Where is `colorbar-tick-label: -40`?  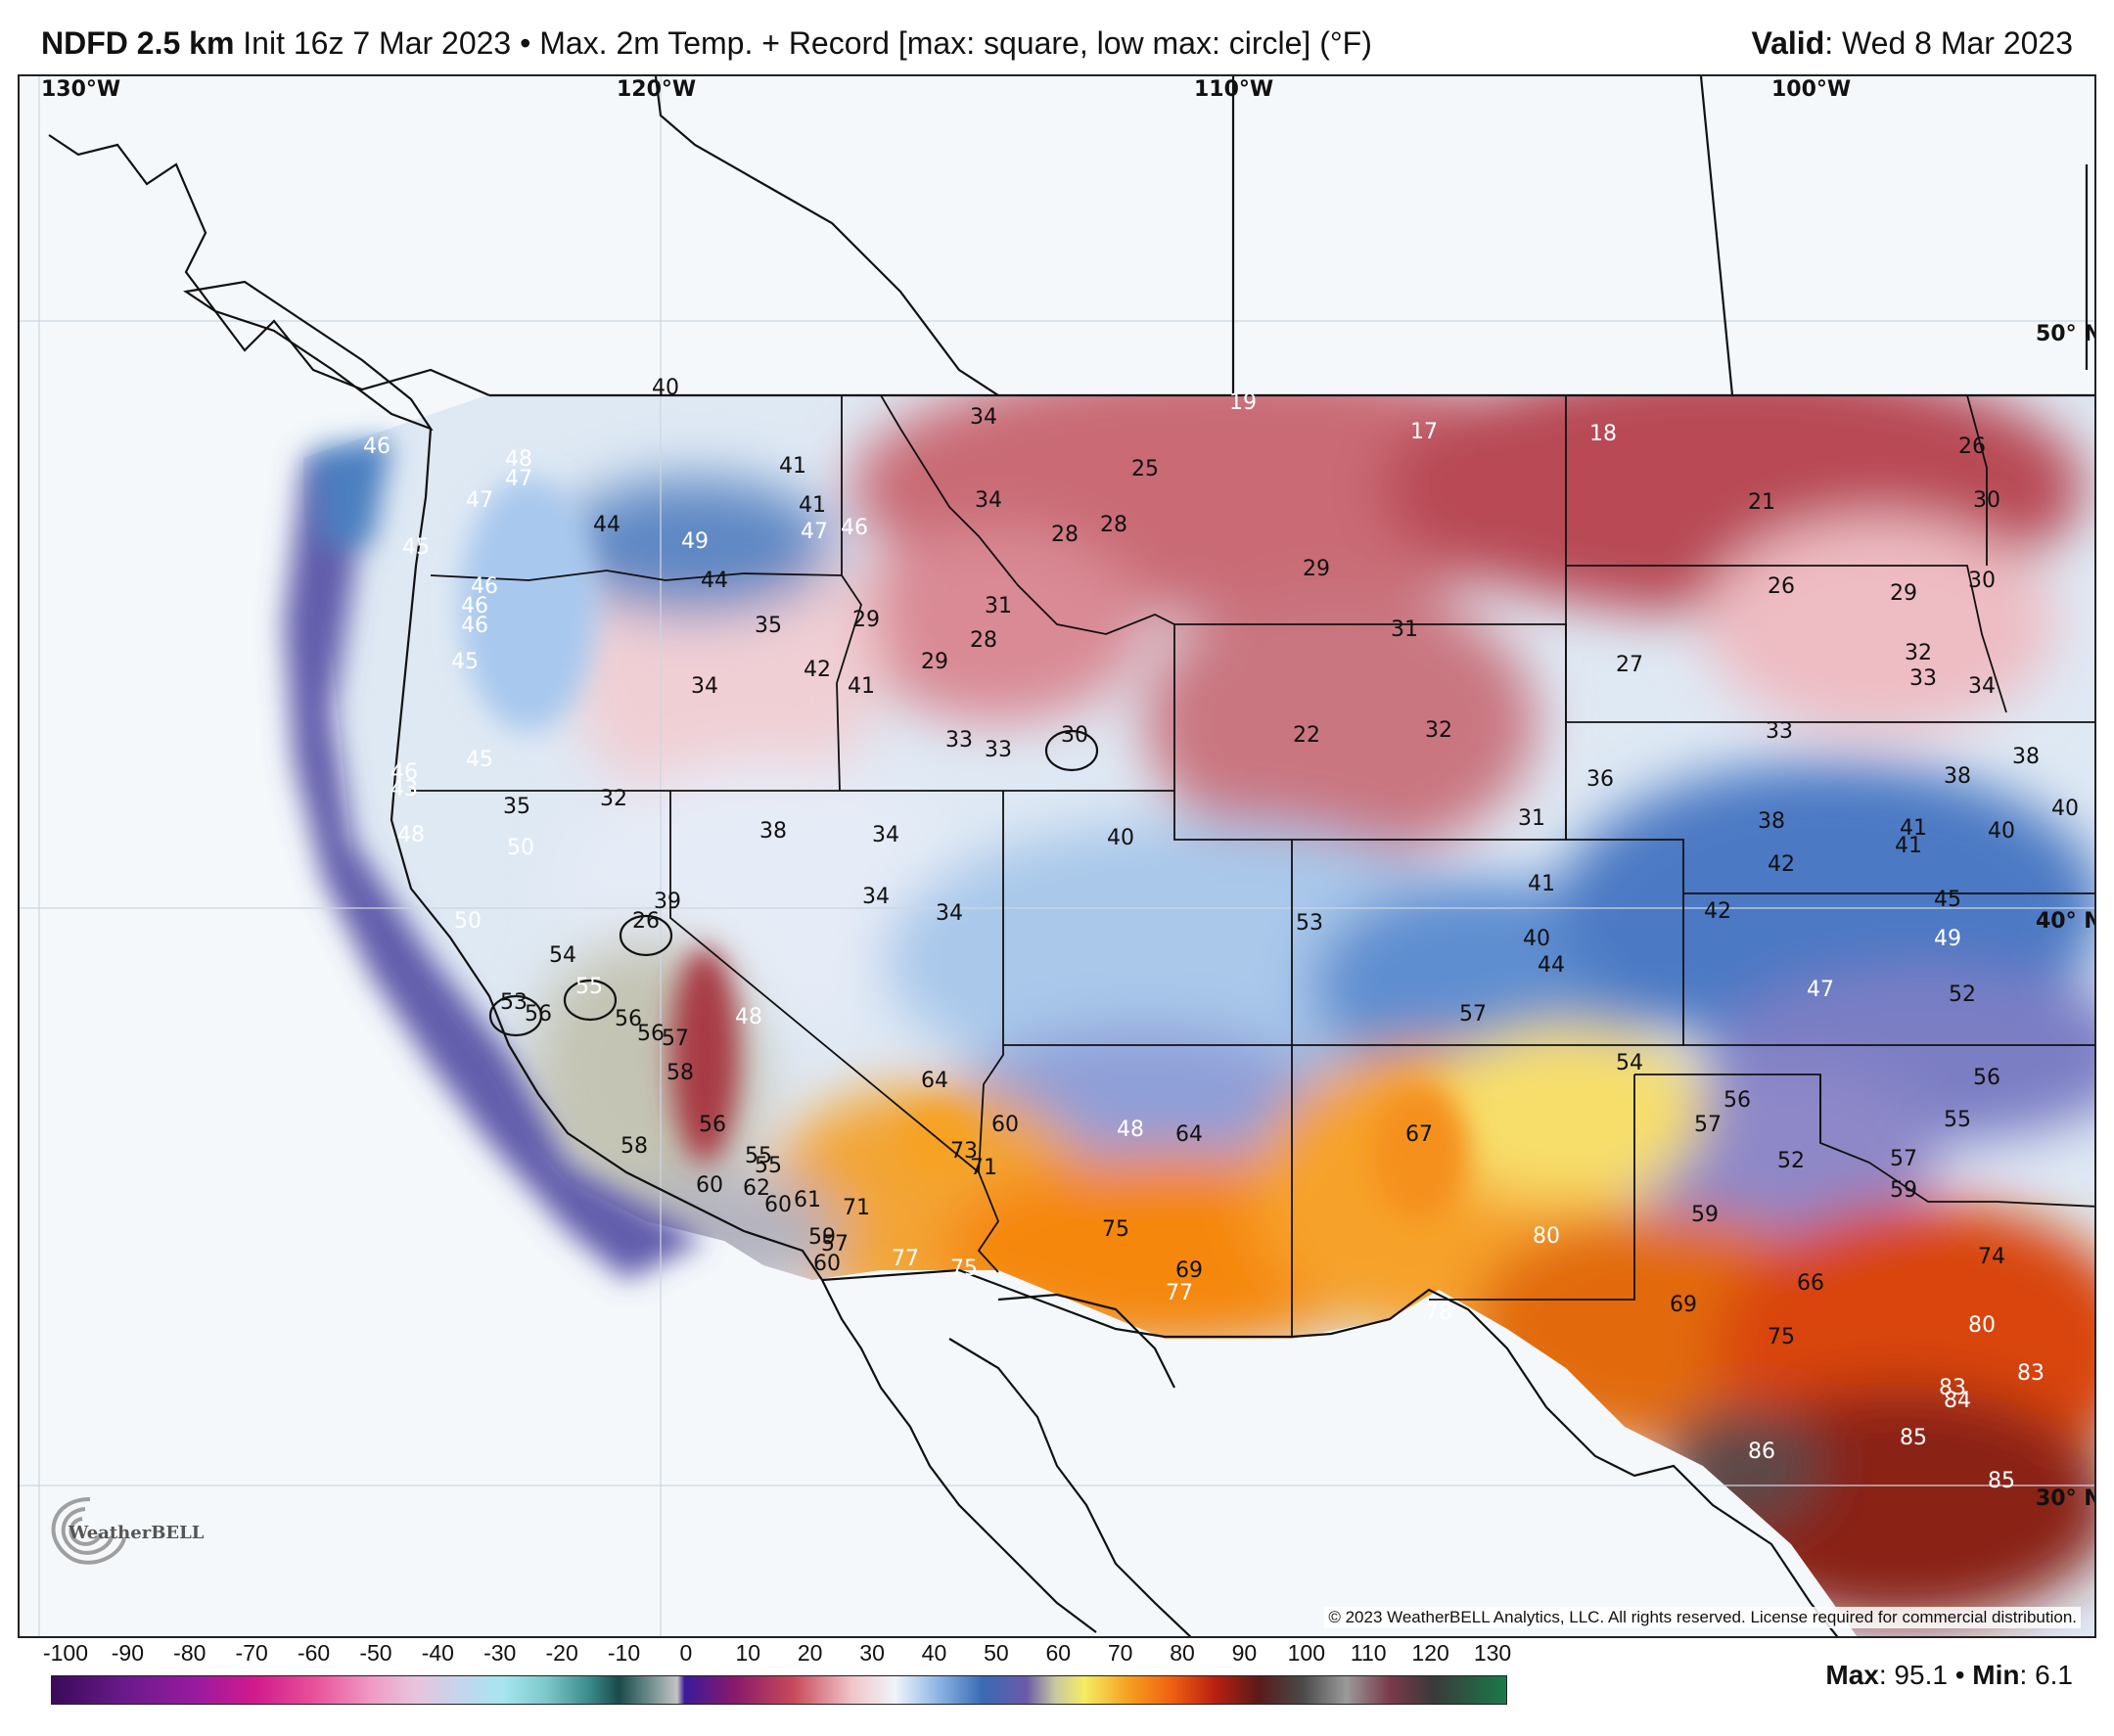 colorbar-tick-label: -40 is located at coordinates (438, 1653).